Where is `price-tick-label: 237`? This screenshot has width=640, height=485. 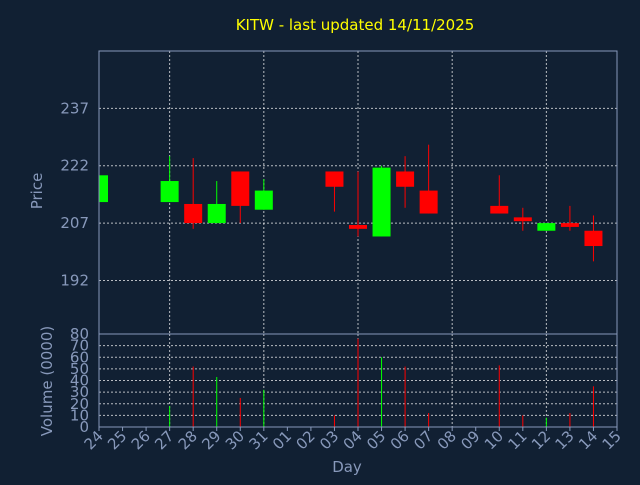
price-tick-label: 237 is located at coordinates (74, 108).